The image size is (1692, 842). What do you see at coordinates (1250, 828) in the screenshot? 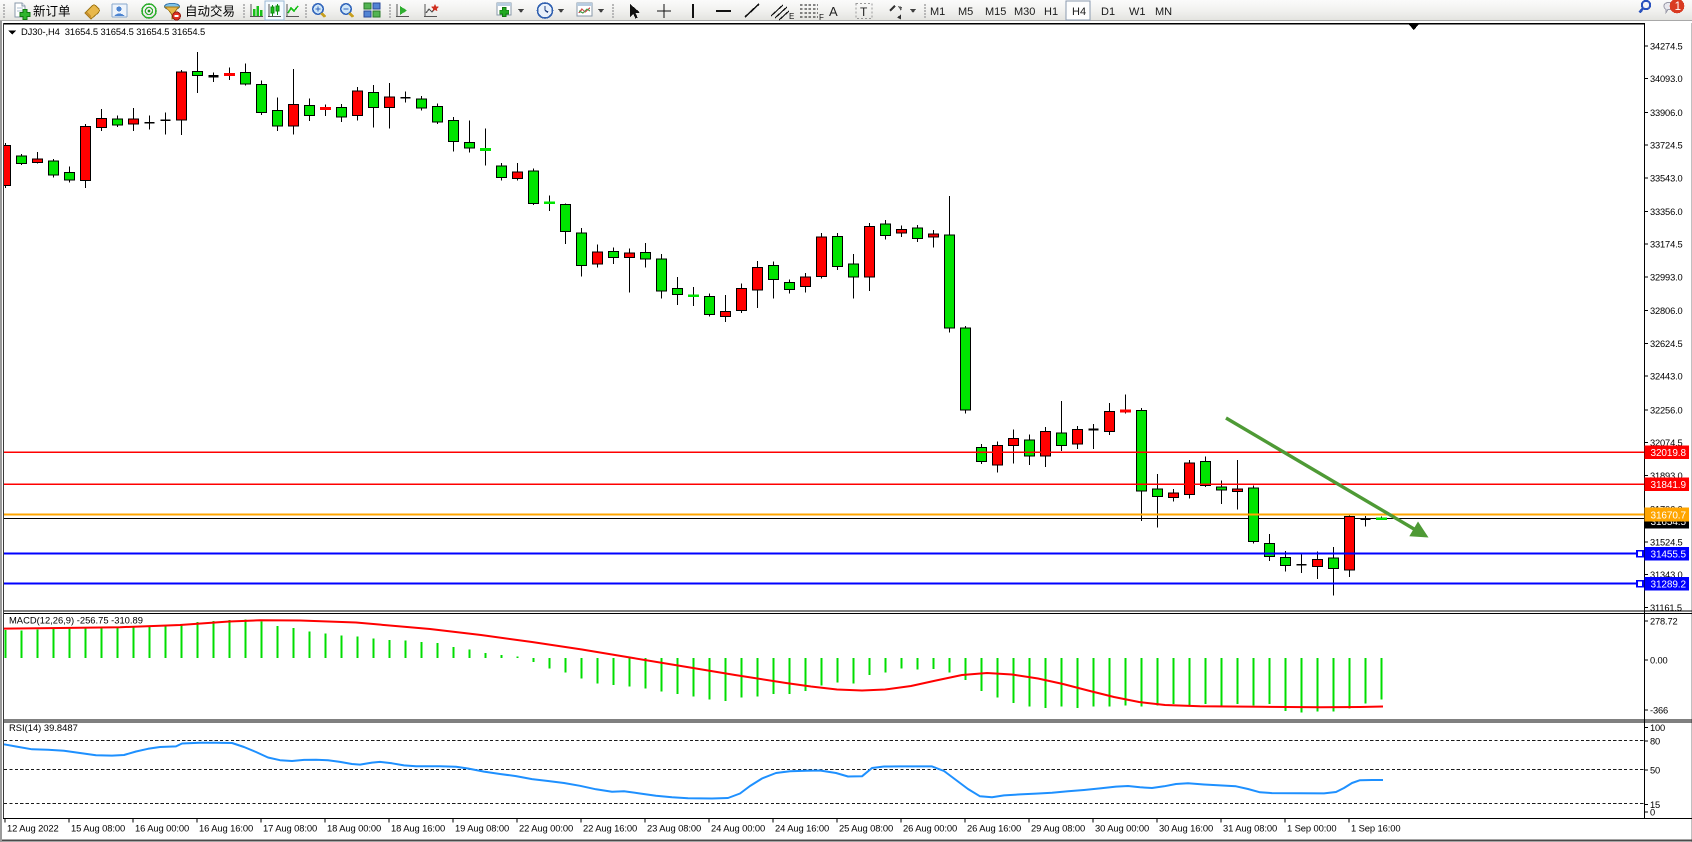
I see `svg-text: 31 Aug 08:00` at bounding box center [1250, 828].